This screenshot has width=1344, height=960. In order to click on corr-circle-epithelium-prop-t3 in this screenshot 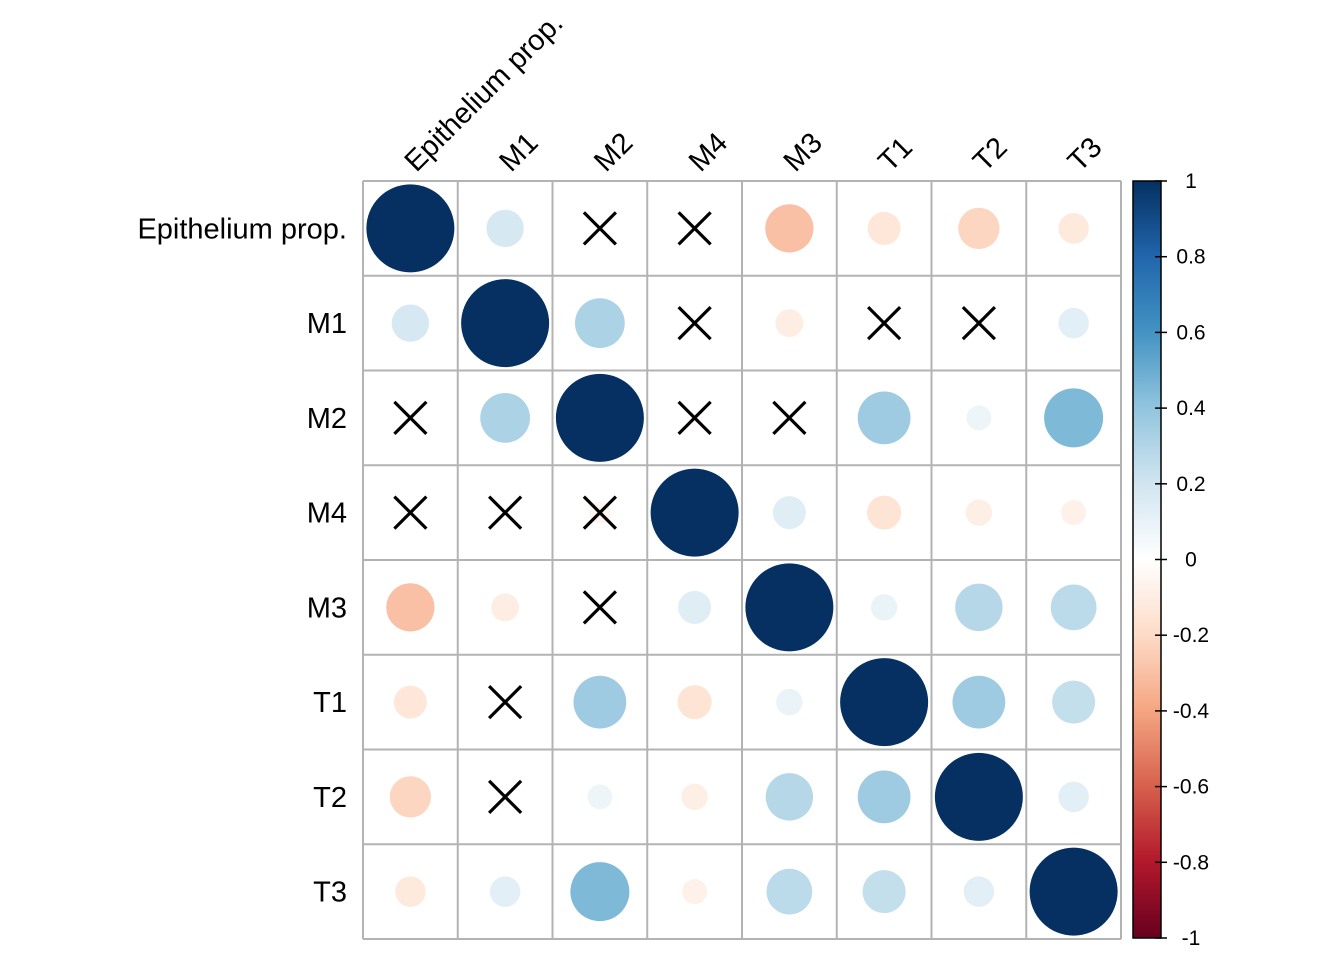, I will do `click(1073, 228)`.